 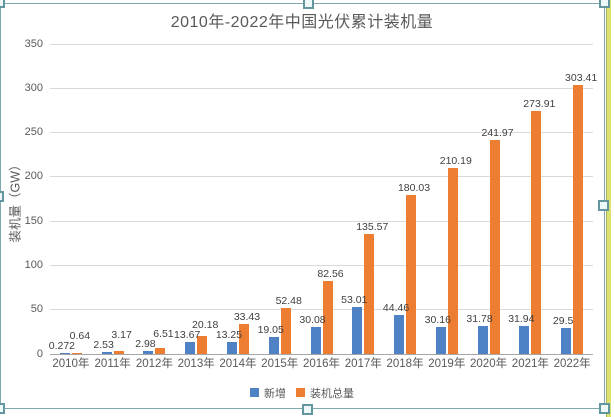 I want to click on x-category-label: 2017年, so click(x=363, y=364).